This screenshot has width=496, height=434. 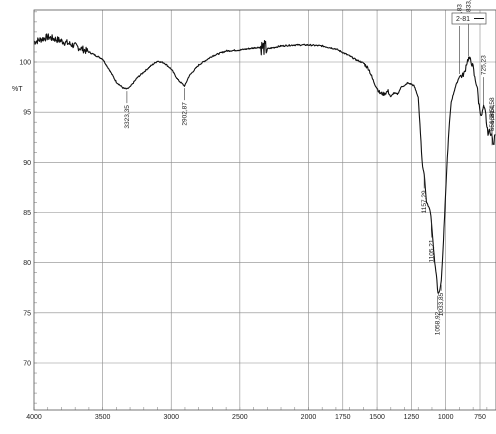 I want to click on y-tick-label: 75, so click(x=27, y=313).